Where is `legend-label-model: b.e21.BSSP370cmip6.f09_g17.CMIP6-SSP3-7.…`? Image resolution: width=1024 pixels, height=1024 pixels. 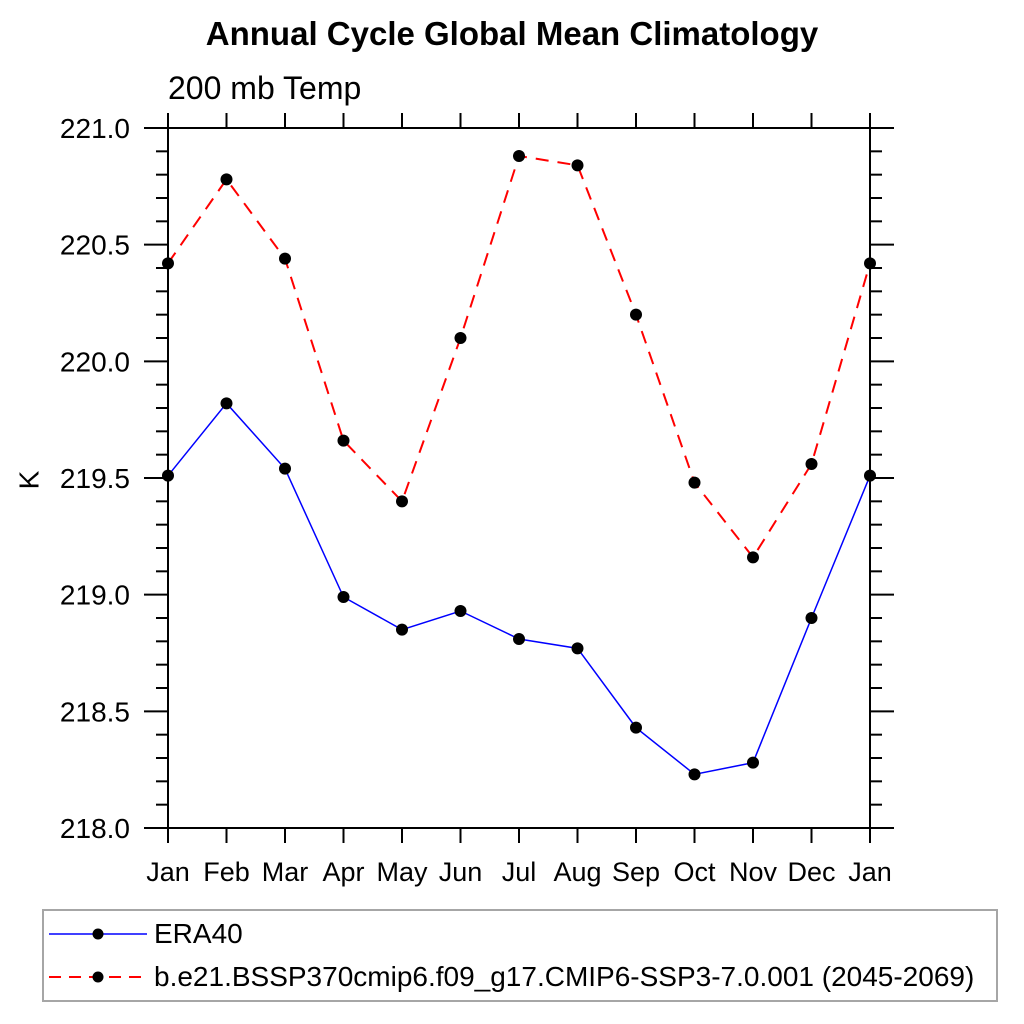 legend-label-model: b.e21.BSSP370cmip6.f09_g17.CMIP6-SSP3-7.… is located at coordinates (564, 976).